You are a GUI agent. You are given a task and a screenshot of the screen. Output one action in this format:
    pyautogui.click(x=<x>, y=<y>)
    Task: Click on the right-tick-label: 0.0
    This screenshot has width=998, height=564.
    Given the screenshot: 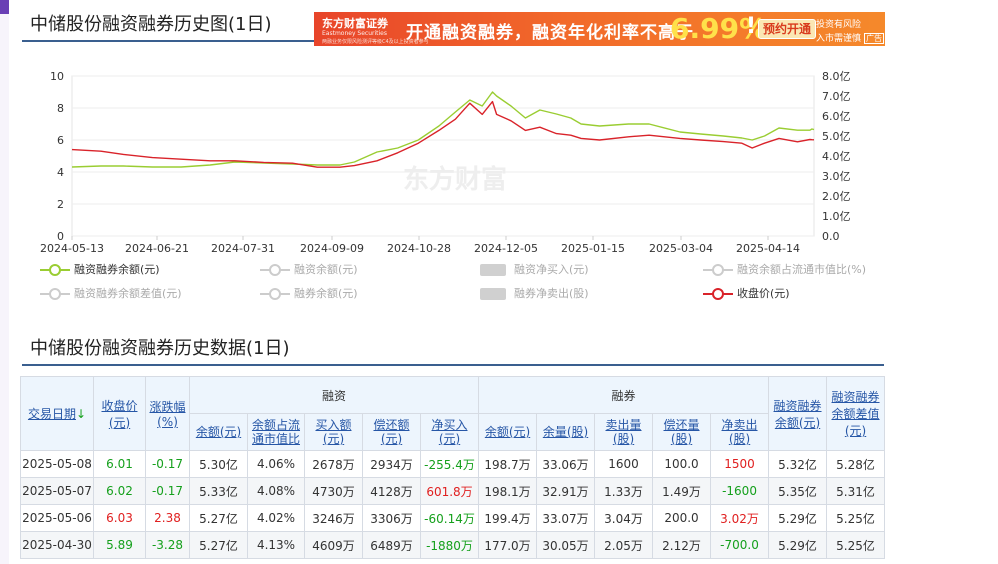 What is the action you would take?
    pyautogui.click(x=831, y=236)
    